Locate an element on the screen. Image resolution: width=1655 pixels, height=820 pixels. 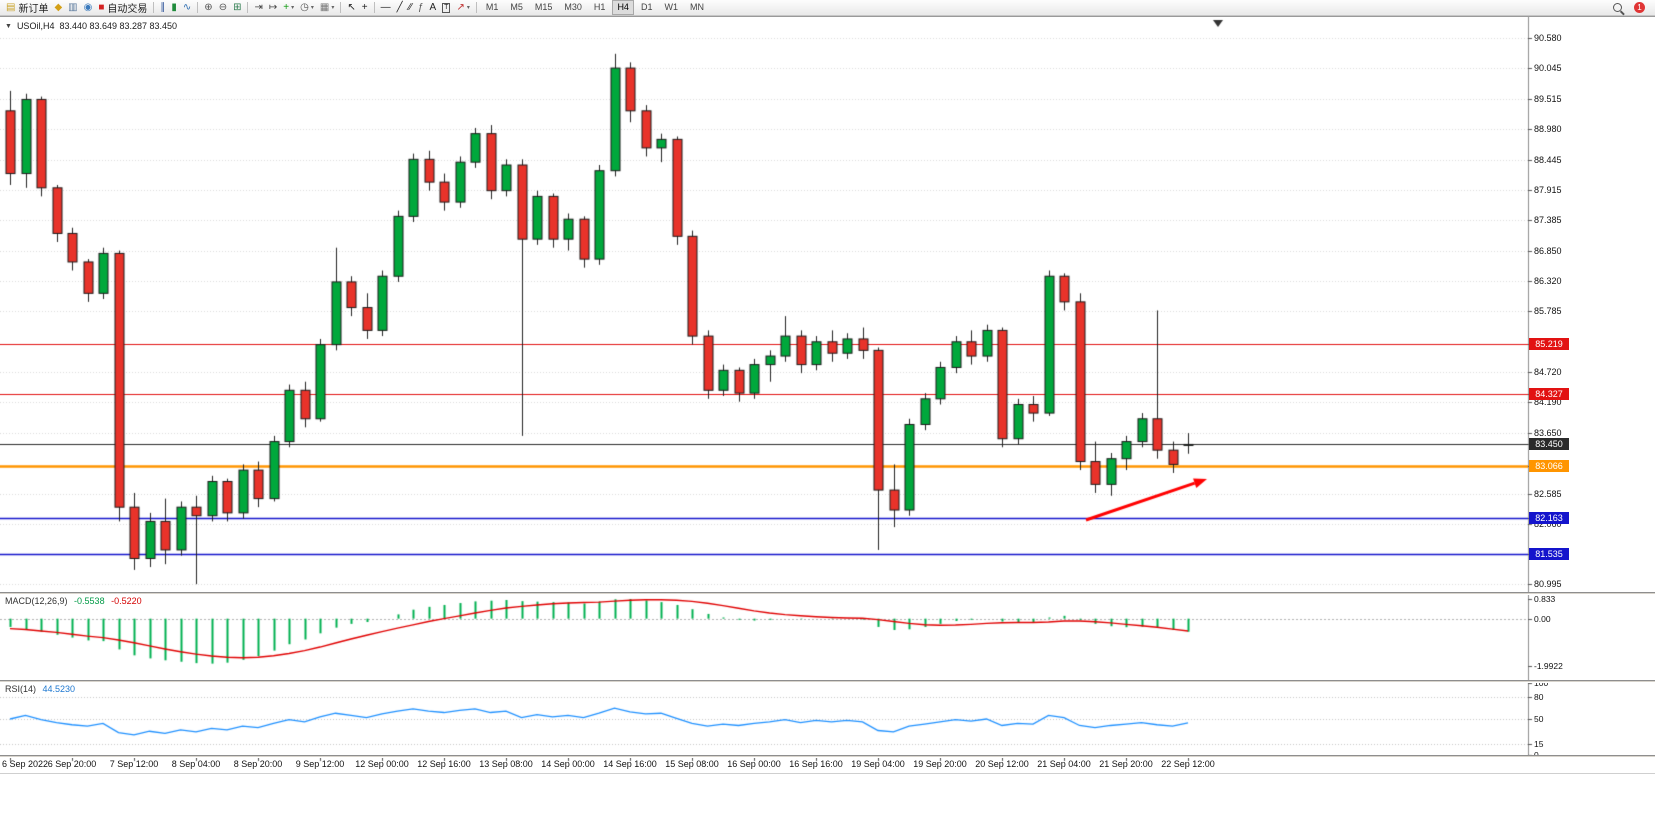
profiles-button: ◆ is located at coordinates (58, 8).